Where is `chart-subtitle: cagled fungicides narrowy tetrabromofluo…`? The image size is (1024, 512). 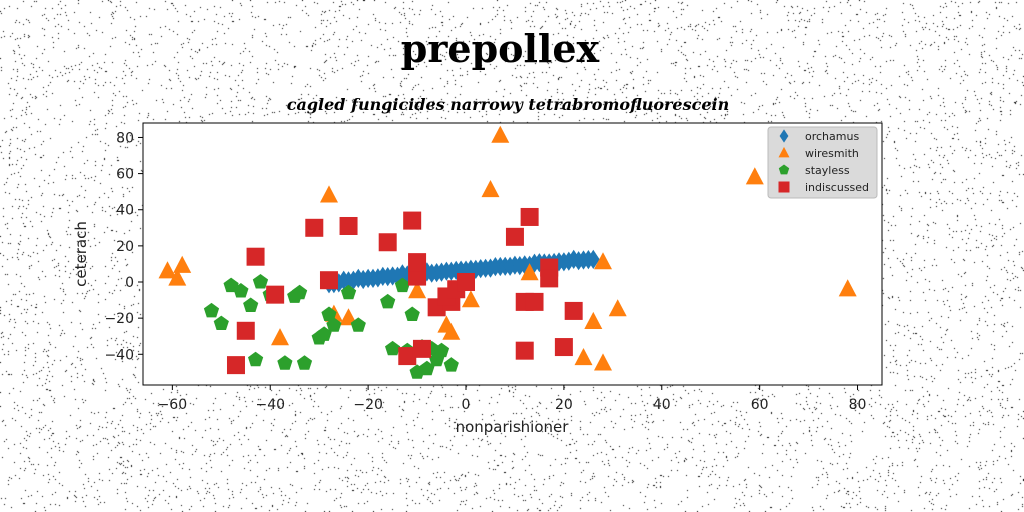
chart-subtitle: cagled fungicides narrowy tetrabromofluo… is located at coordinates (508, 104).